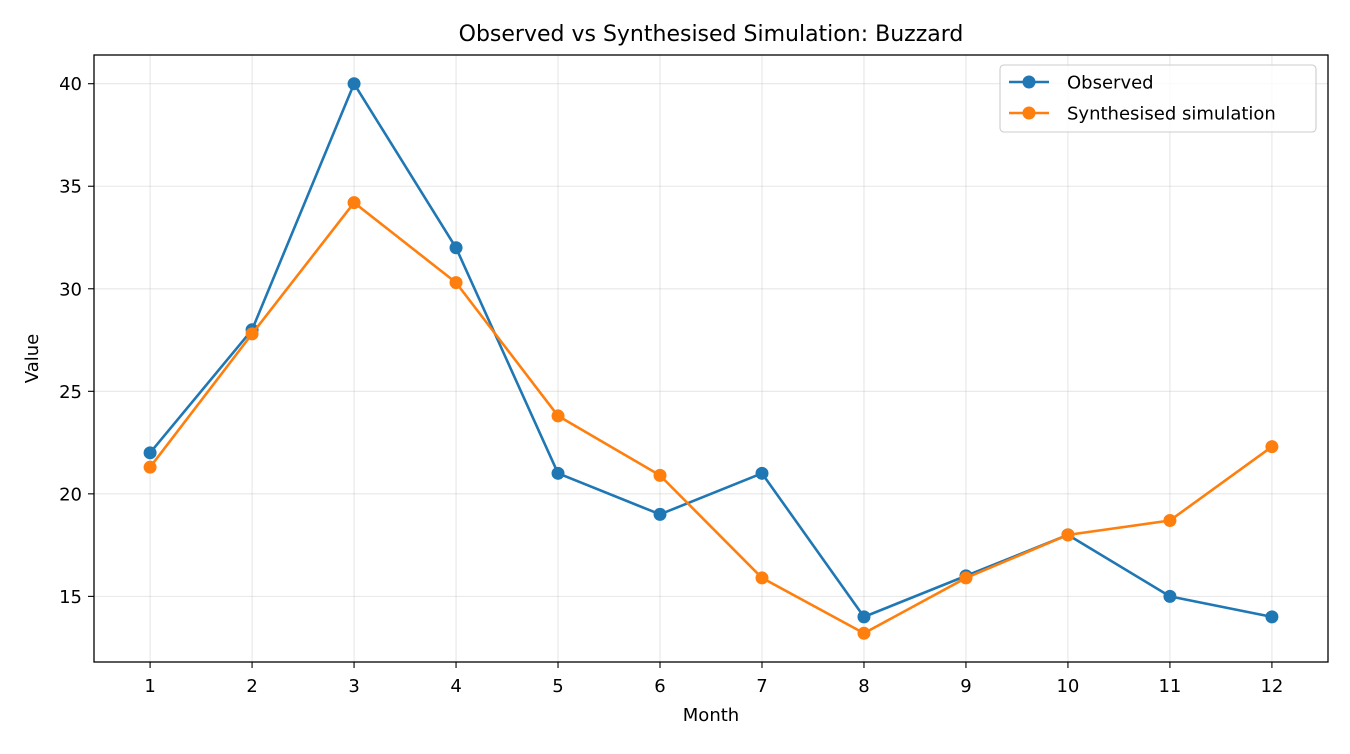  I want to click on x-tick-label: 2, so click(251, 686).